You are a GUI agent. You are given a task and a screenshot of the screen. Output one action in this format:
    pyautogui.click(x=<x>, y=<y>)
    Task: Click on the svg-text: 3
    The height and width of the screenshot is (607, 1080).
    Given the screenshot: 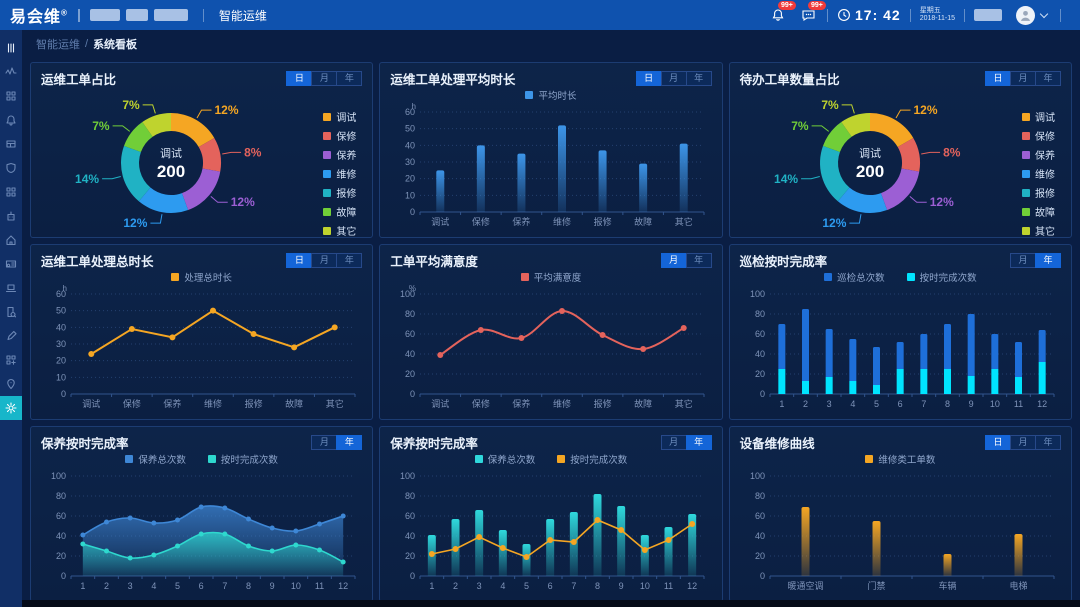 What is the action you would take?
    pyautogui.click(x=130, y=586)
    